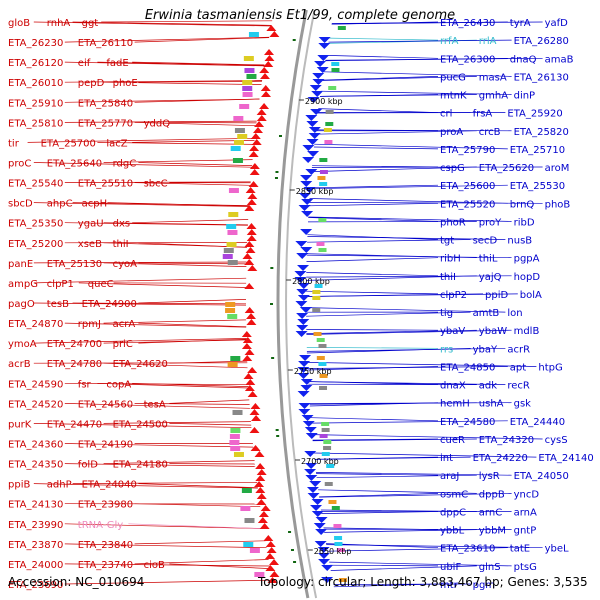  What do you see at coordinates (490, 132) in the screenshot?
I see `gene-label: crcB` at bounding box center [490, 132].